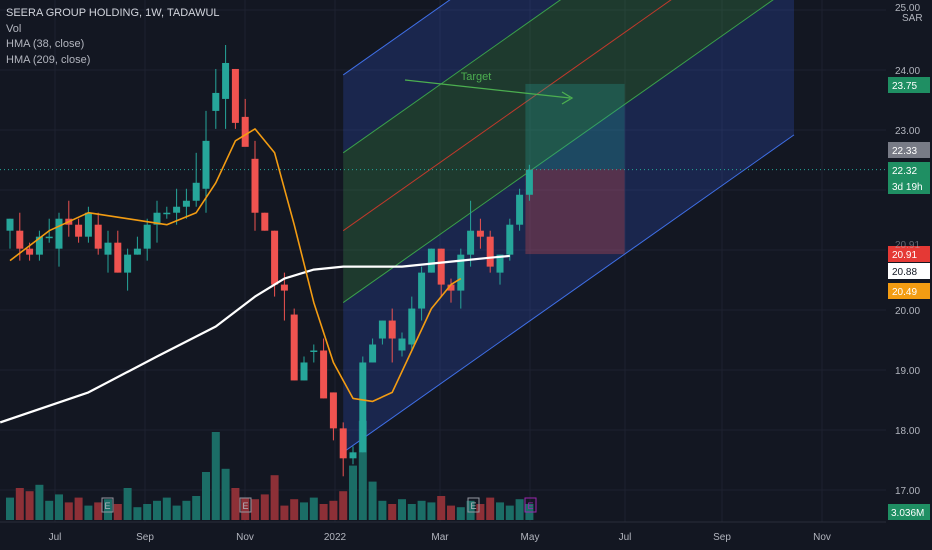  Describe the element at coordinates (48, 59) in the screenshot. I see `legend-hma-209: HMA (209, close)` at that location.